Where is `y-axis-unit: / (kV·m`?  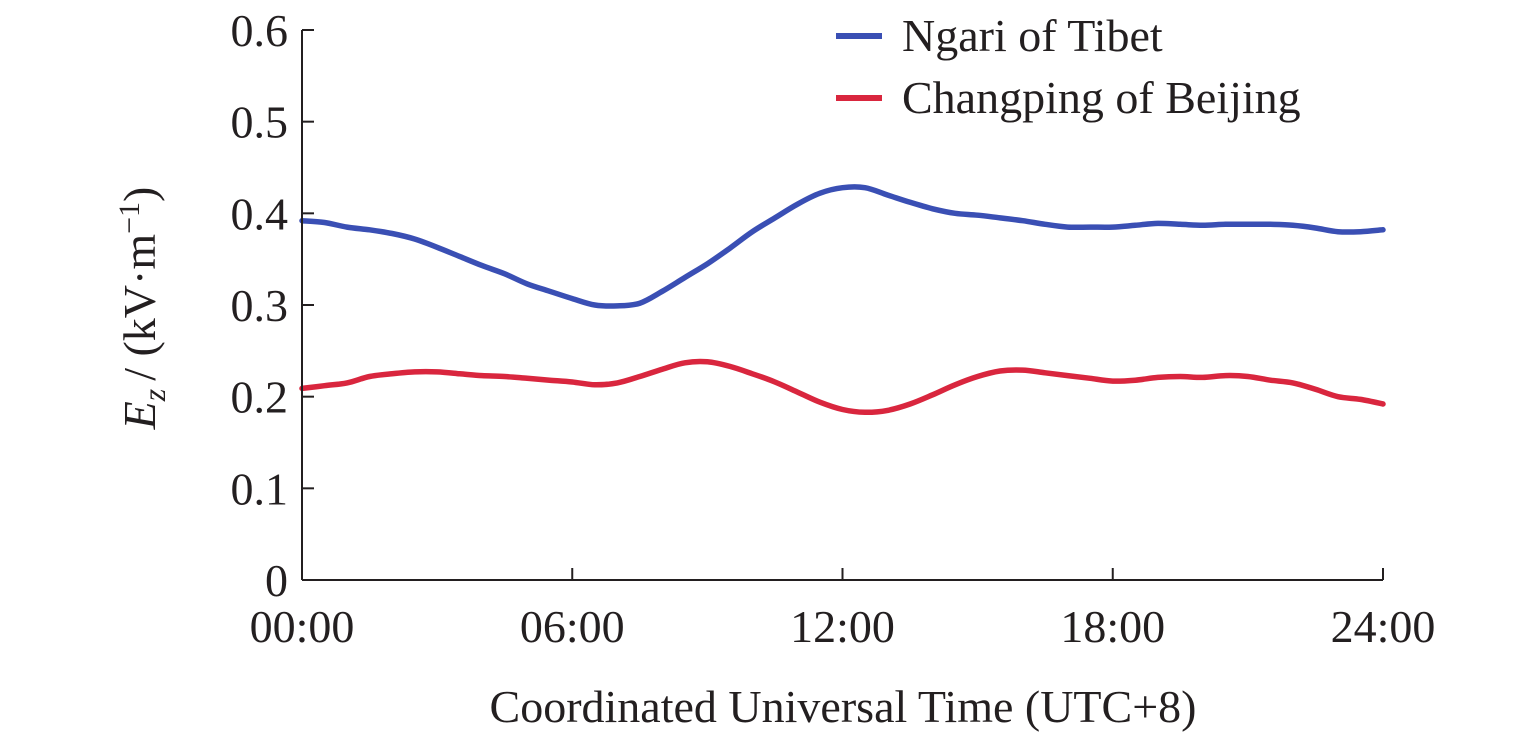
y-axis-unit: / (kV·m is located at coordinates (139, 307).